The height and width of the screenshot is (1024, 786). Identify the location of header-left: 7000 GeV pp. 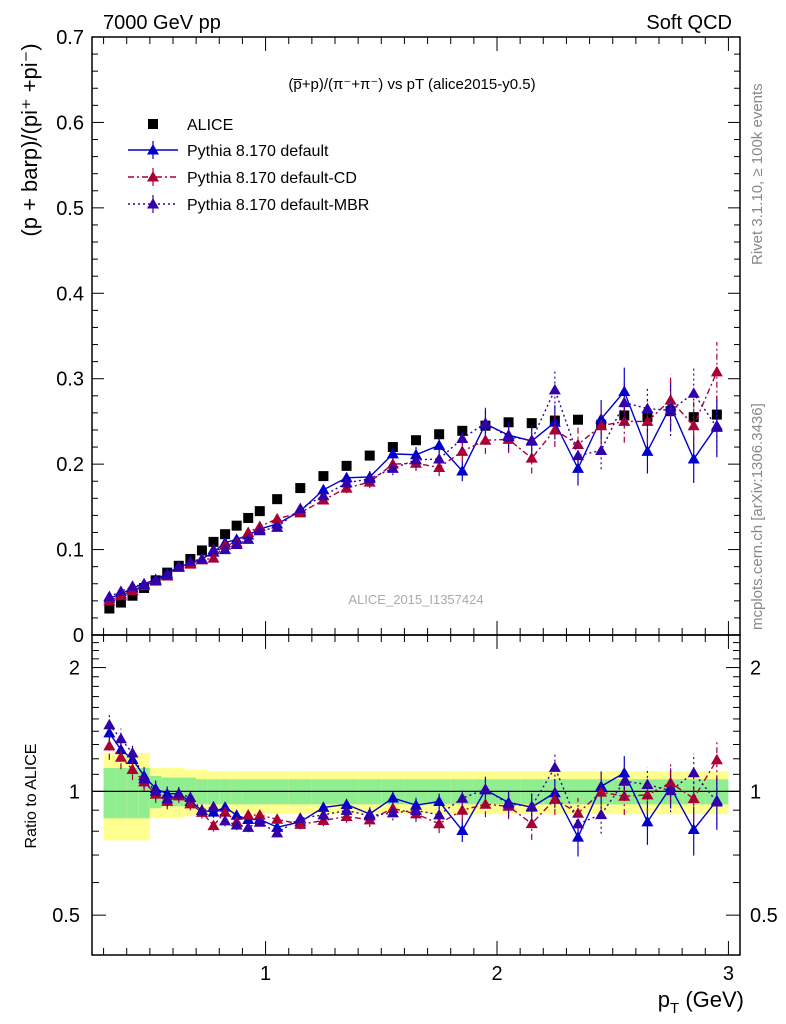
(162, 23).